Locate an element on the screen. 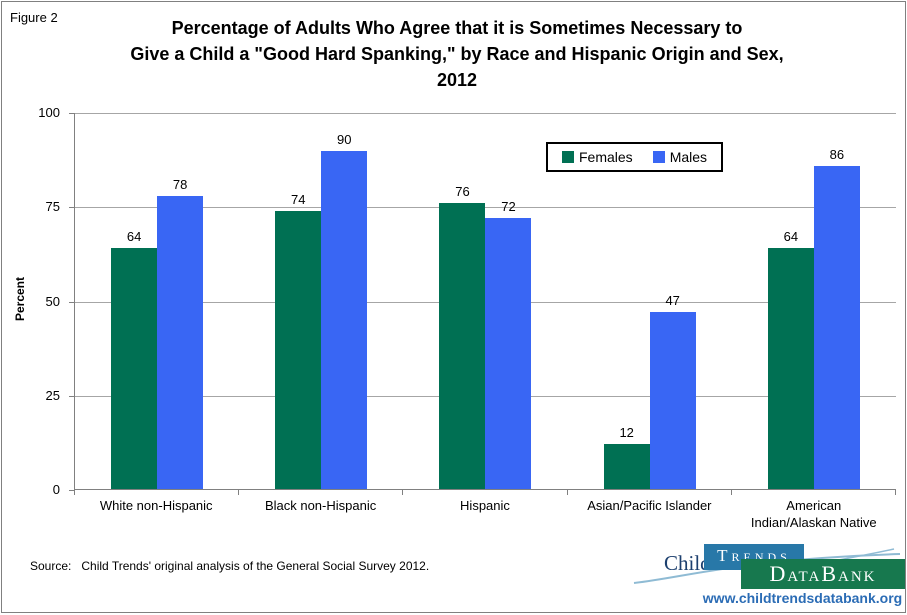 Image resolution: width=907 pixels, height=615 pixels. x-category-label: Hispanic is located at coordinates (485, 505).